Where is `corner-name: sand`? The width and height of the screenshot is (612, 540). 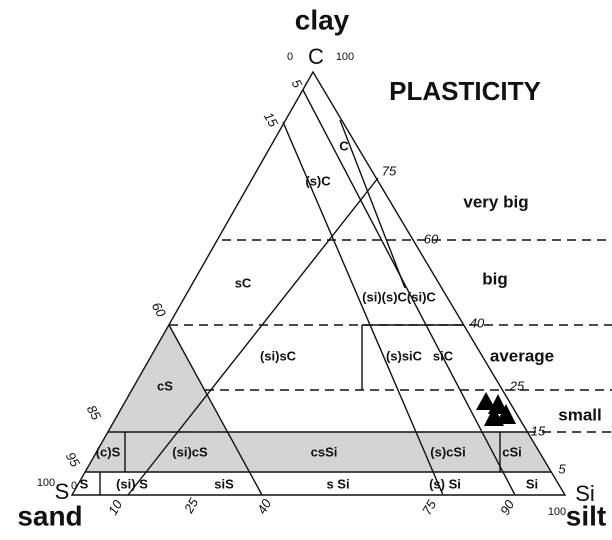
corner-name: sand is located at coordinates (49, 515).